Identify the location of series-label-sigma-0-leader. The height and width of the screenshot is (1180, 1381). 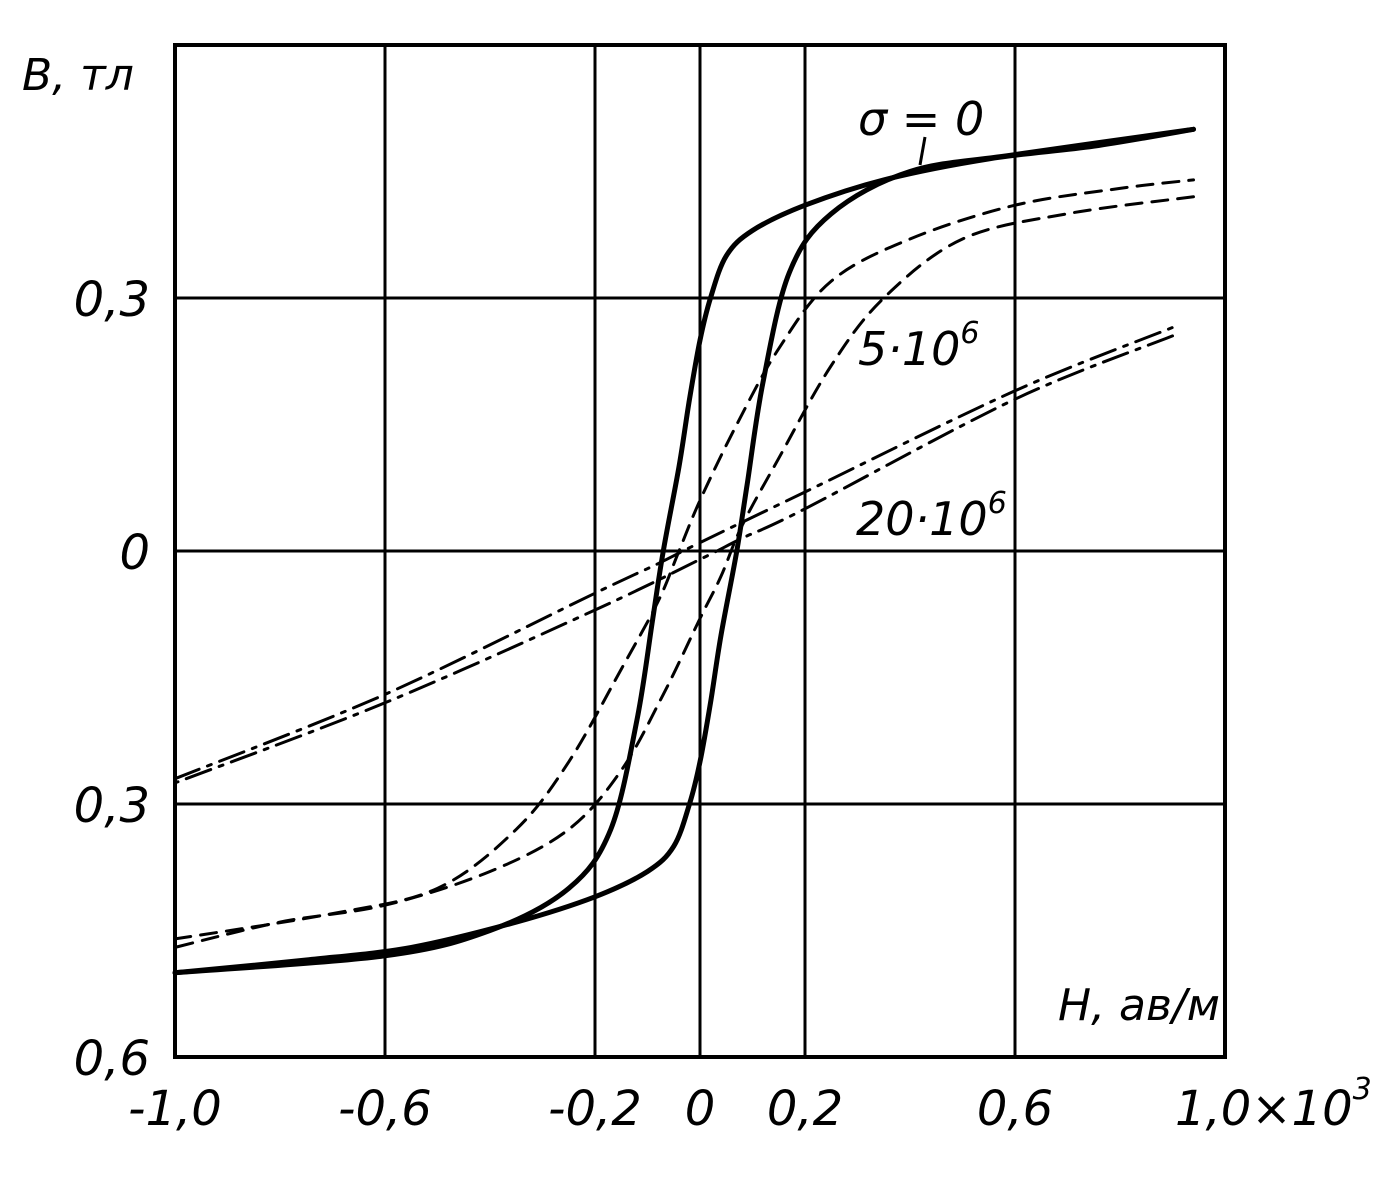
(922, 151).